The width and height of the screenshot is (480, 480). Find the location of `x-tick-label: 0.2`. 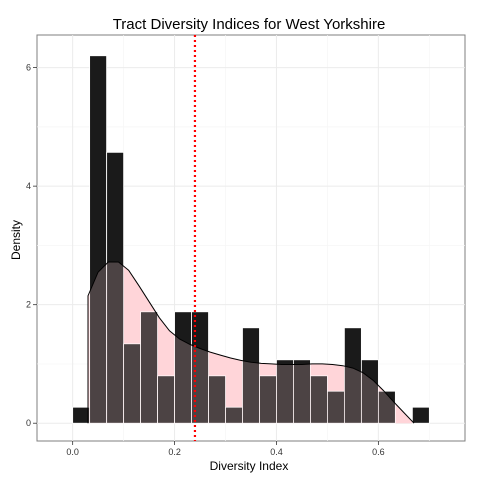

x-tick-label: 0.2 is located at coordinates (174, 452).